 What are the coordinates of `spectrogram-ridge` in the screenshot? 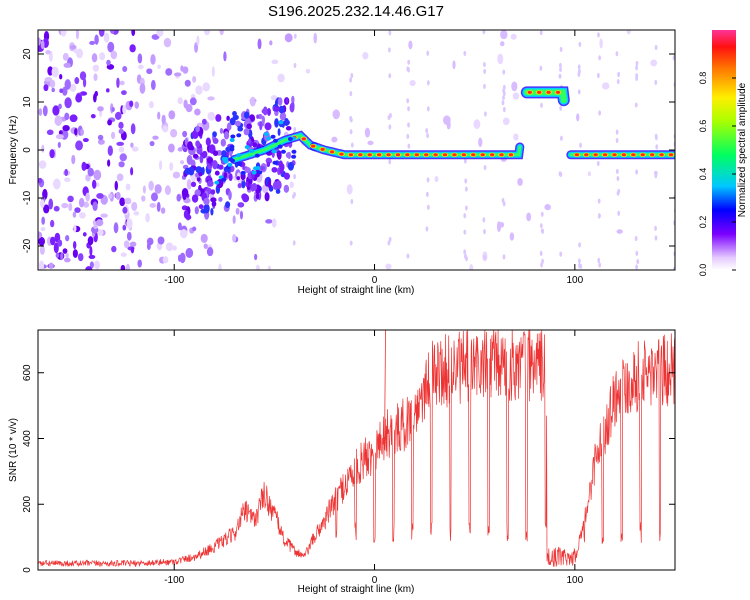 It's located at (444, 135).